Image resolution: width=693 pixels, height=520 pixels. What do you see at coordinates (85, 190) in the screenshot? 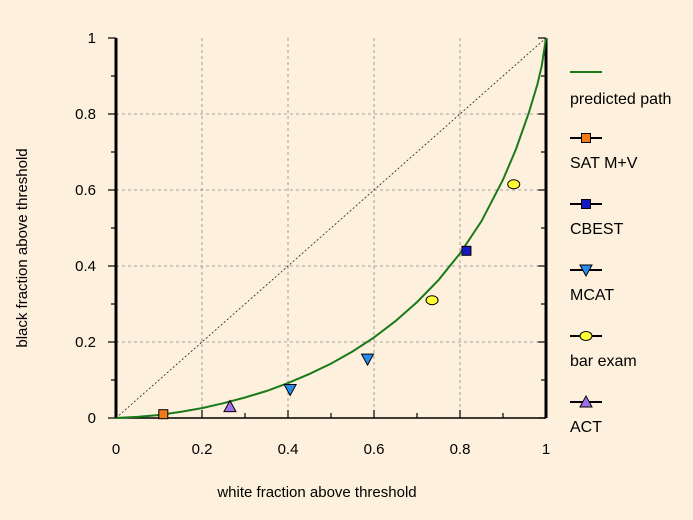
I see `y-tick-label: 0.6` at bounding box center [85, 190].